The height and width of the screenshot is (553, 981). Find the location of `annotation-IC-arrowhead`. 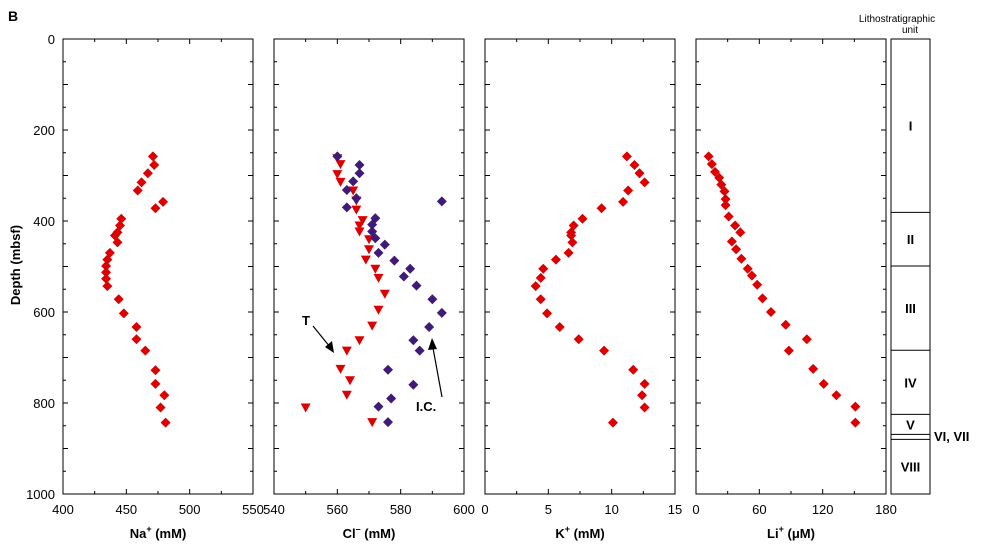

annotation-IC-arrowhead is located at coordinates (432, 344).